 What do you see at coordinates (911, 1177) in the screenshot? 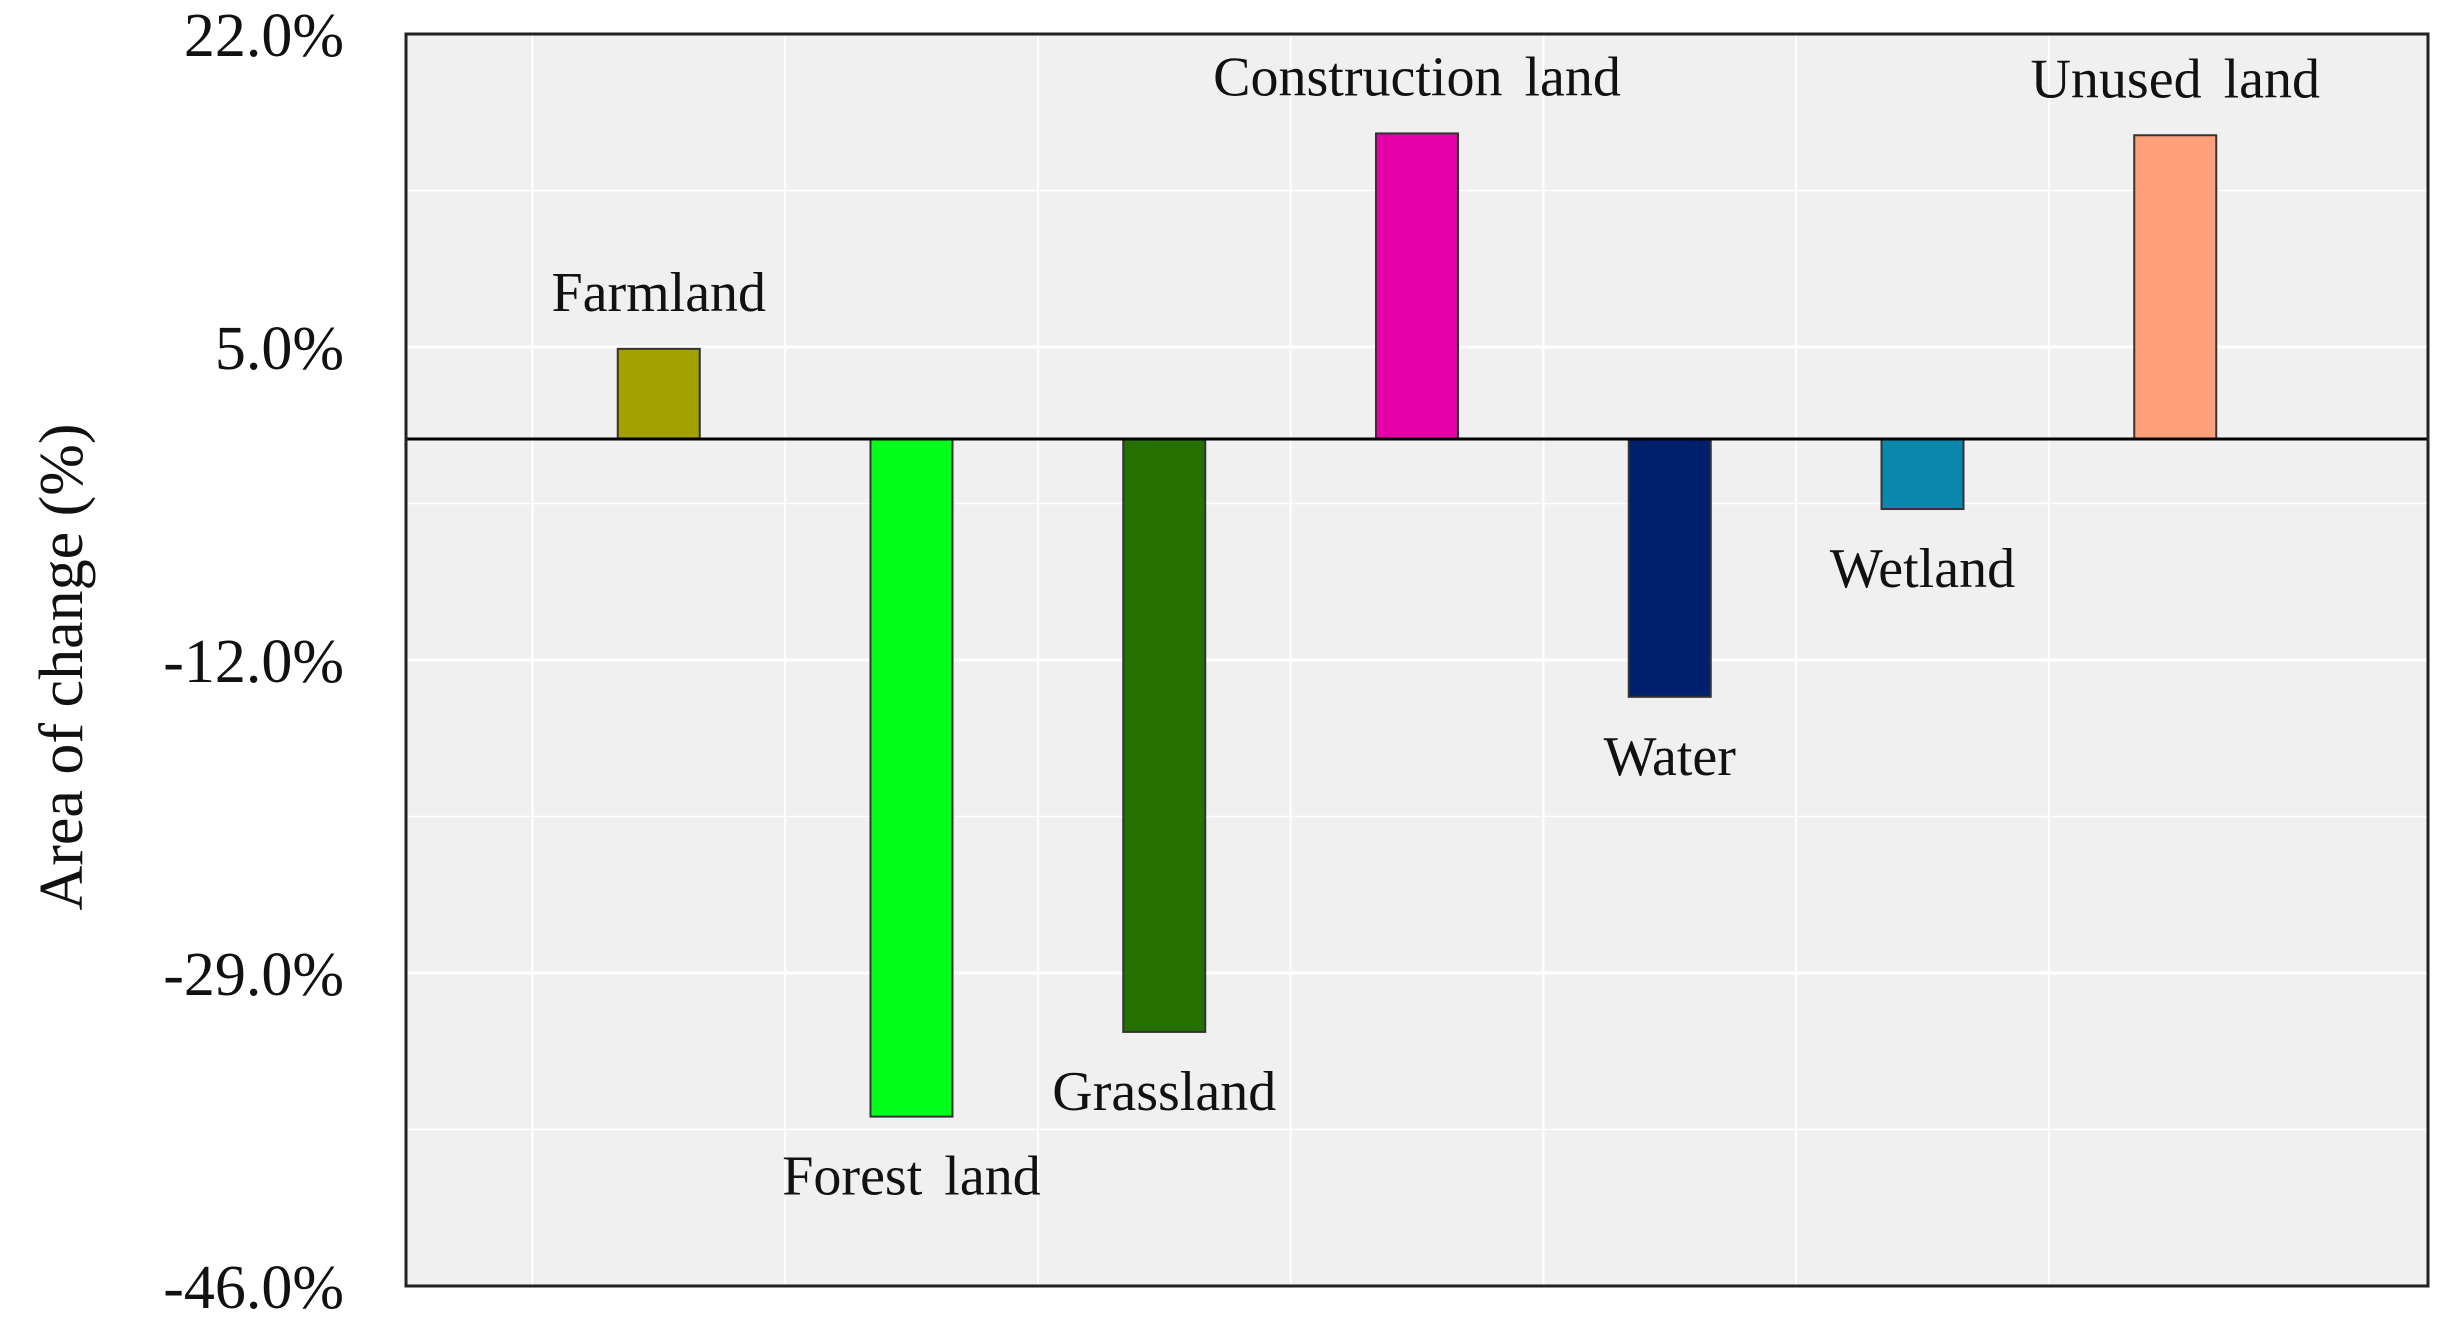
I see `bar-label-forest-land: Forest land` at bounding box center [911, 1177].